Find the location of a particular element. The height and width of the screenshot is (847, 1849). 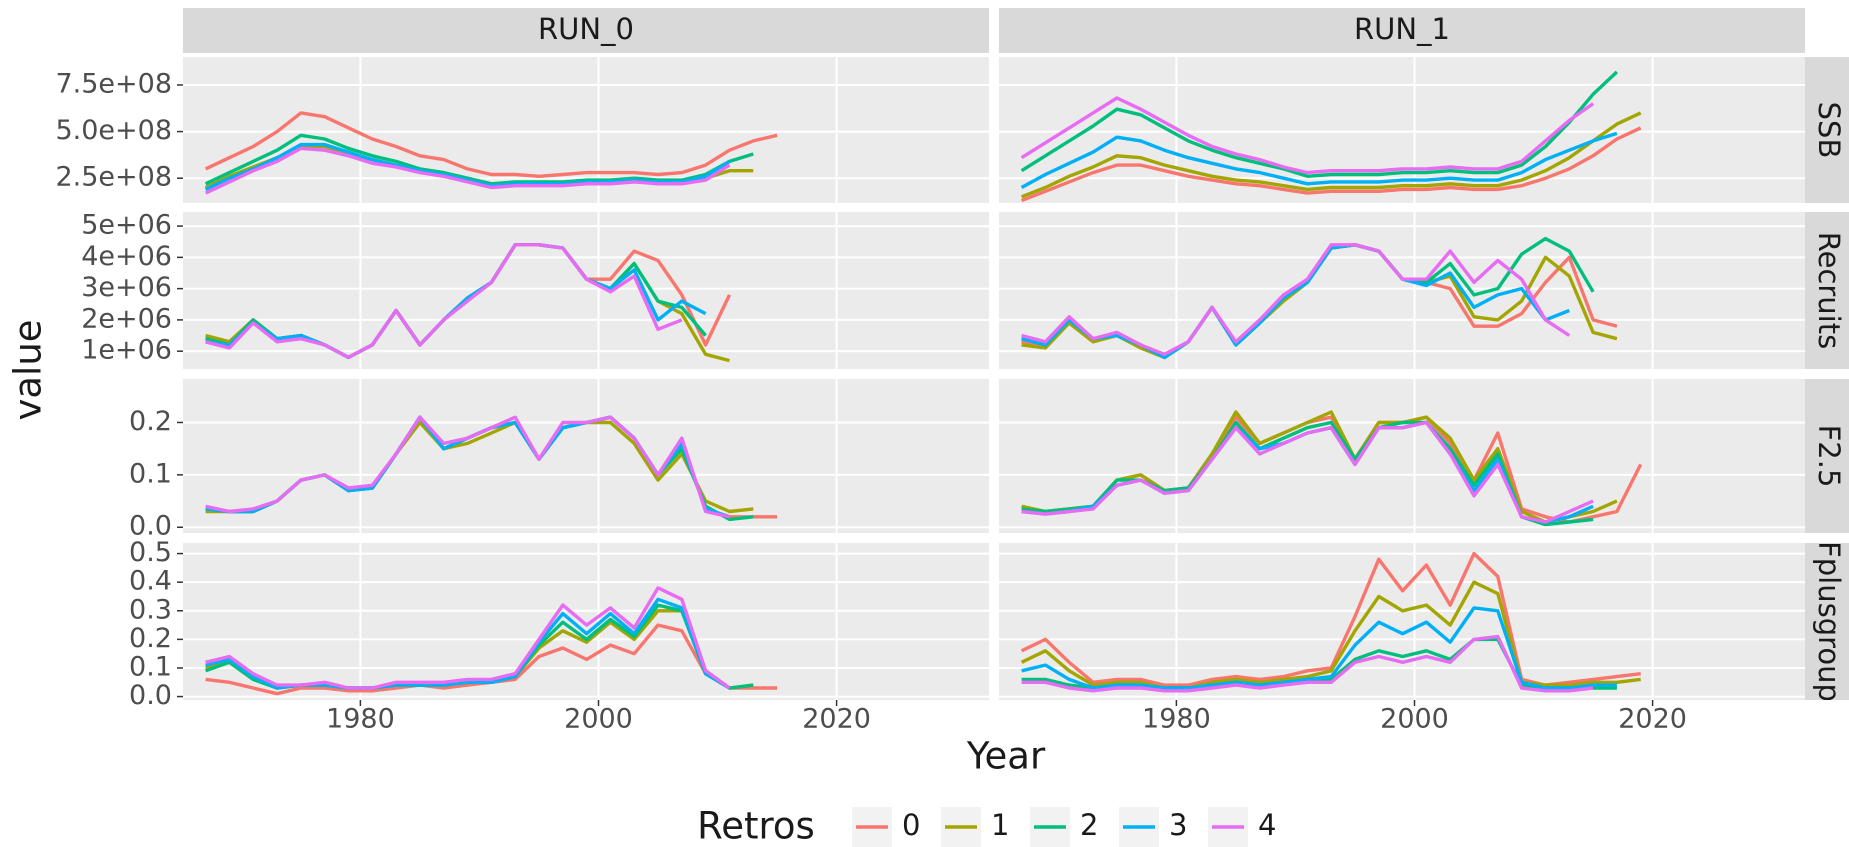

row-strip-group: Fplusgroup is located at coordinates (1829, 621).